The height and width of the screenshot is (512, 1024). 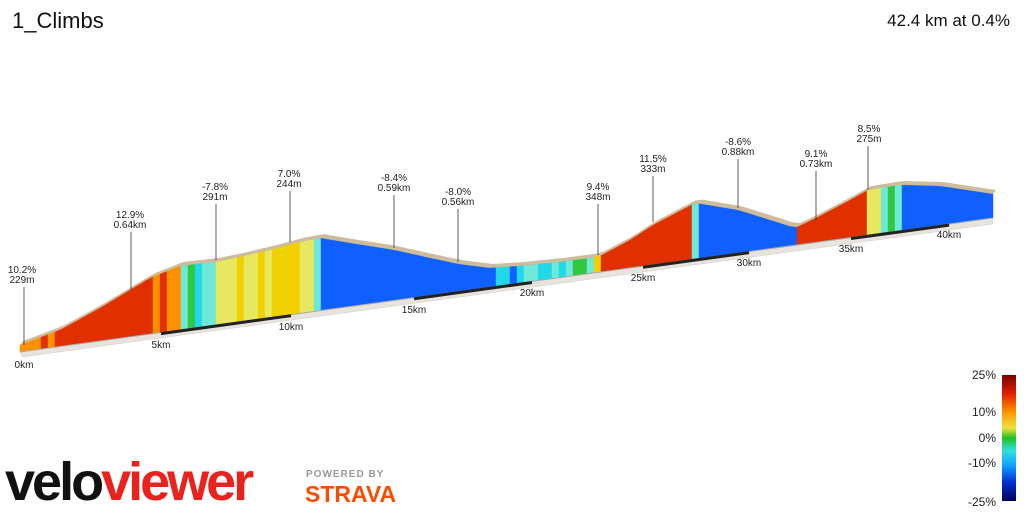 I want to click on annotation-grade: -8.6%, so click(x=738, y=142).